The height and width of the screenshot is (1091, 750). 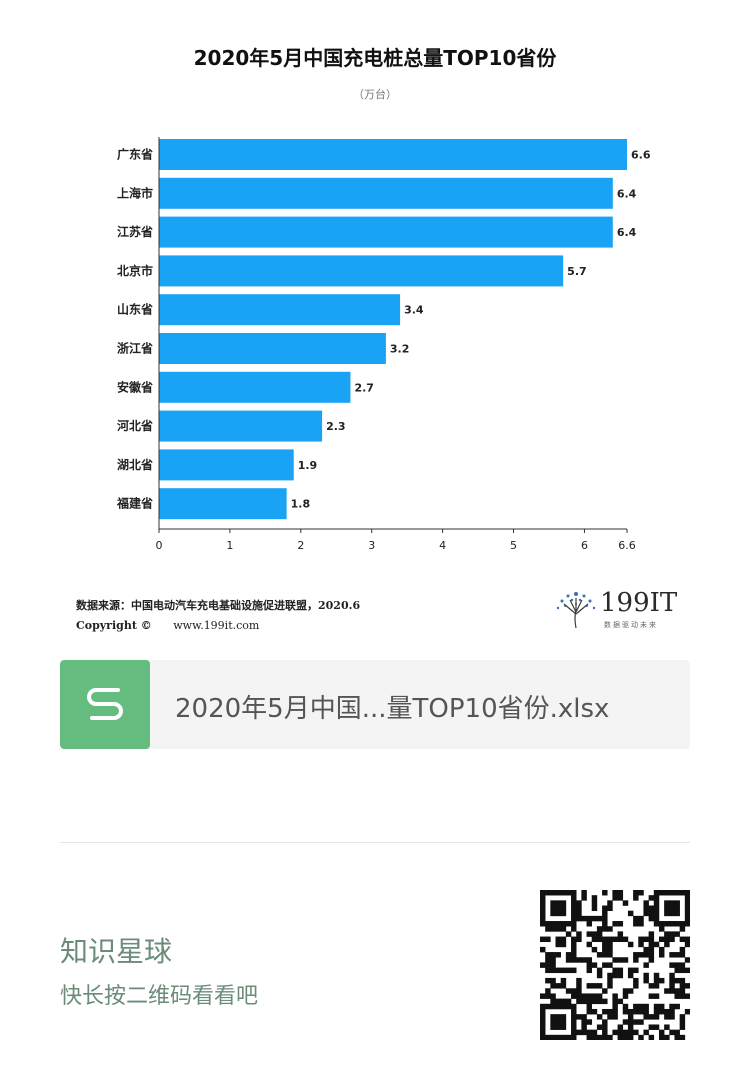 What do you see at coordinates (135, 309) in the screenshot?
I see `category-label-5: 山东省` at bounding box center [135, 309].